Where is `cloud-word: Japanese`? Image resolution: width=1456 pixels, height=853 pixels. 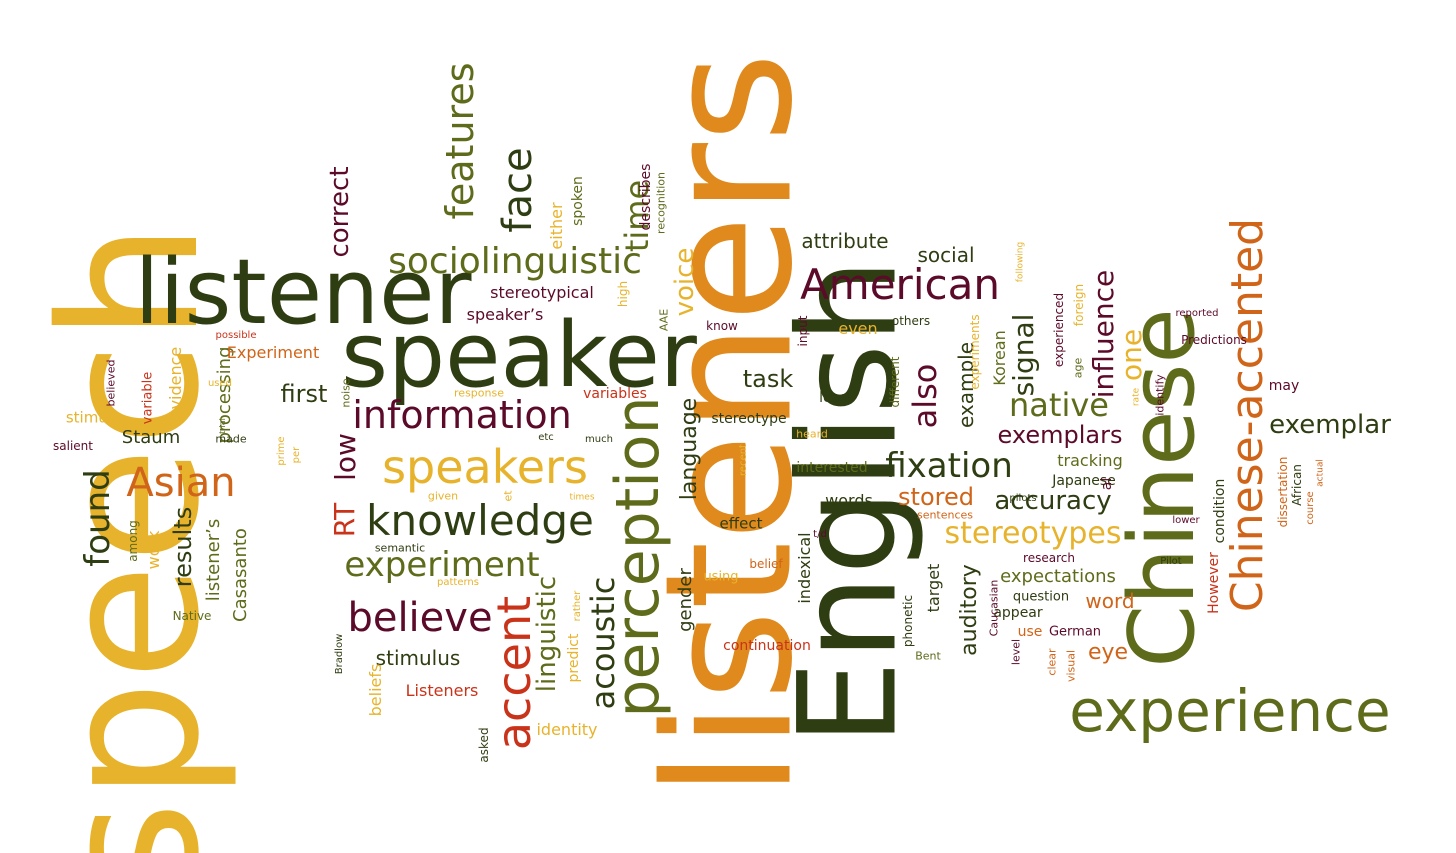 cloud-word: Japanese is located at coordinates (1084, 481).